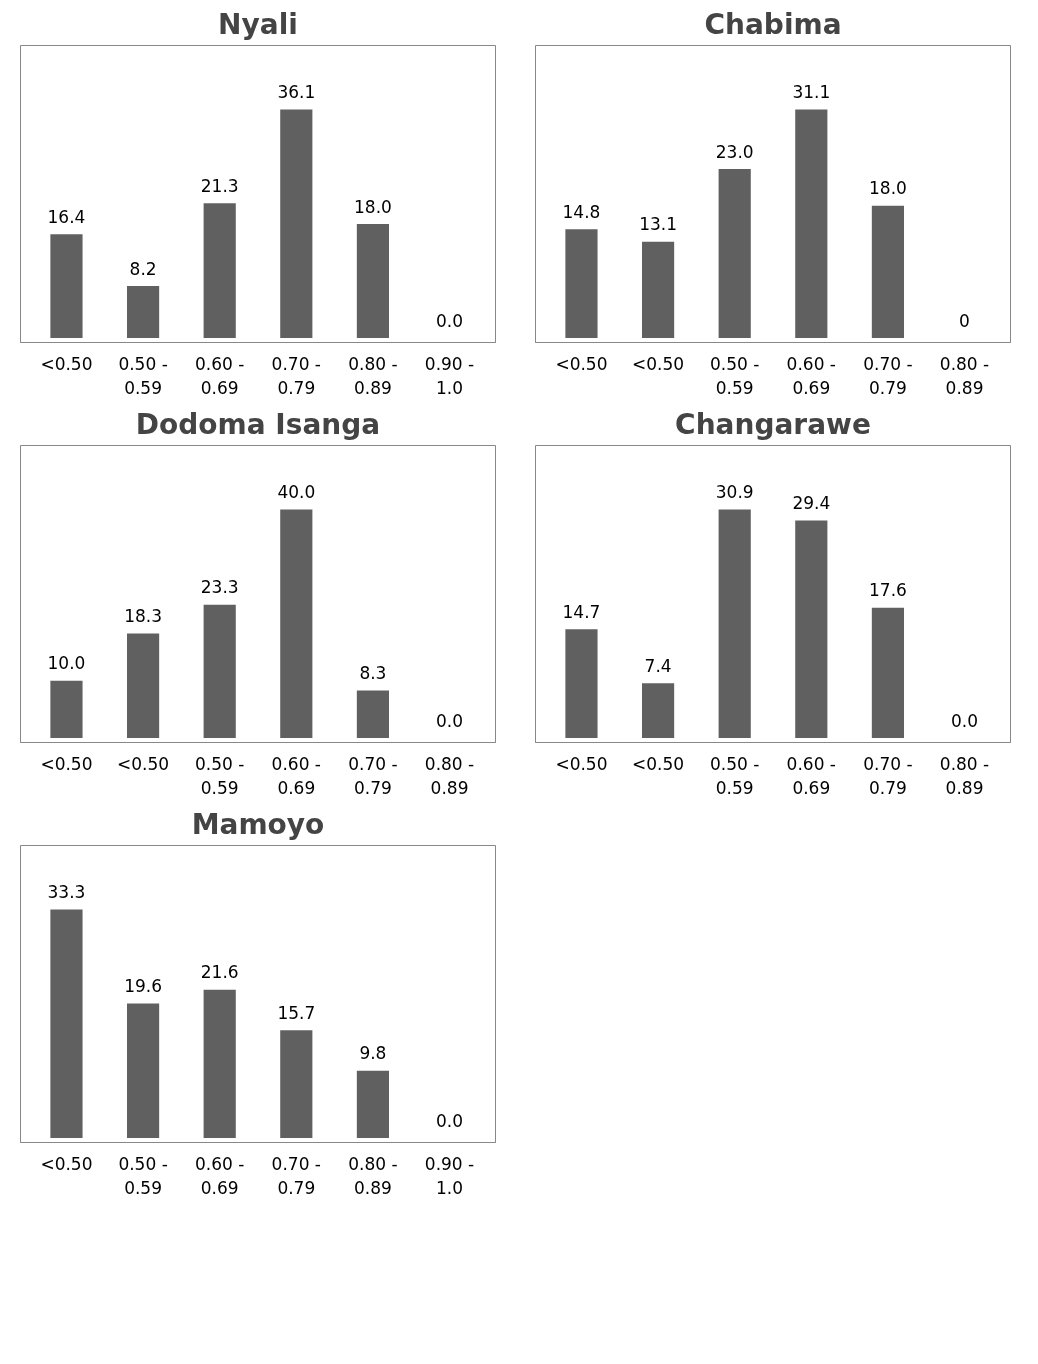  I want to click on chart-title: Nyali, so click(258, 24).